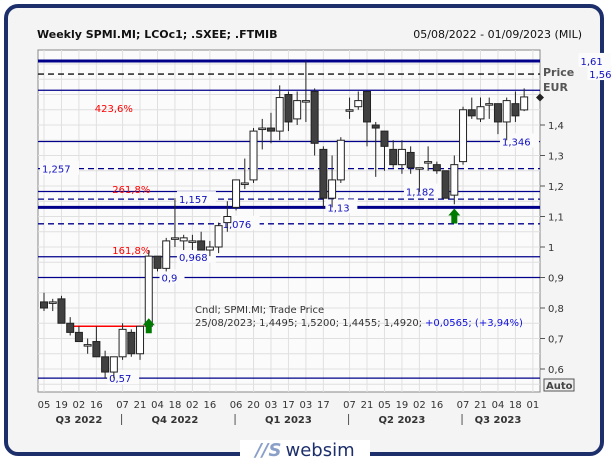 The image size is (612, 468). Describe the element at coordinates (540, 97) in the screenshot. I see `last-price-marker` at that location.